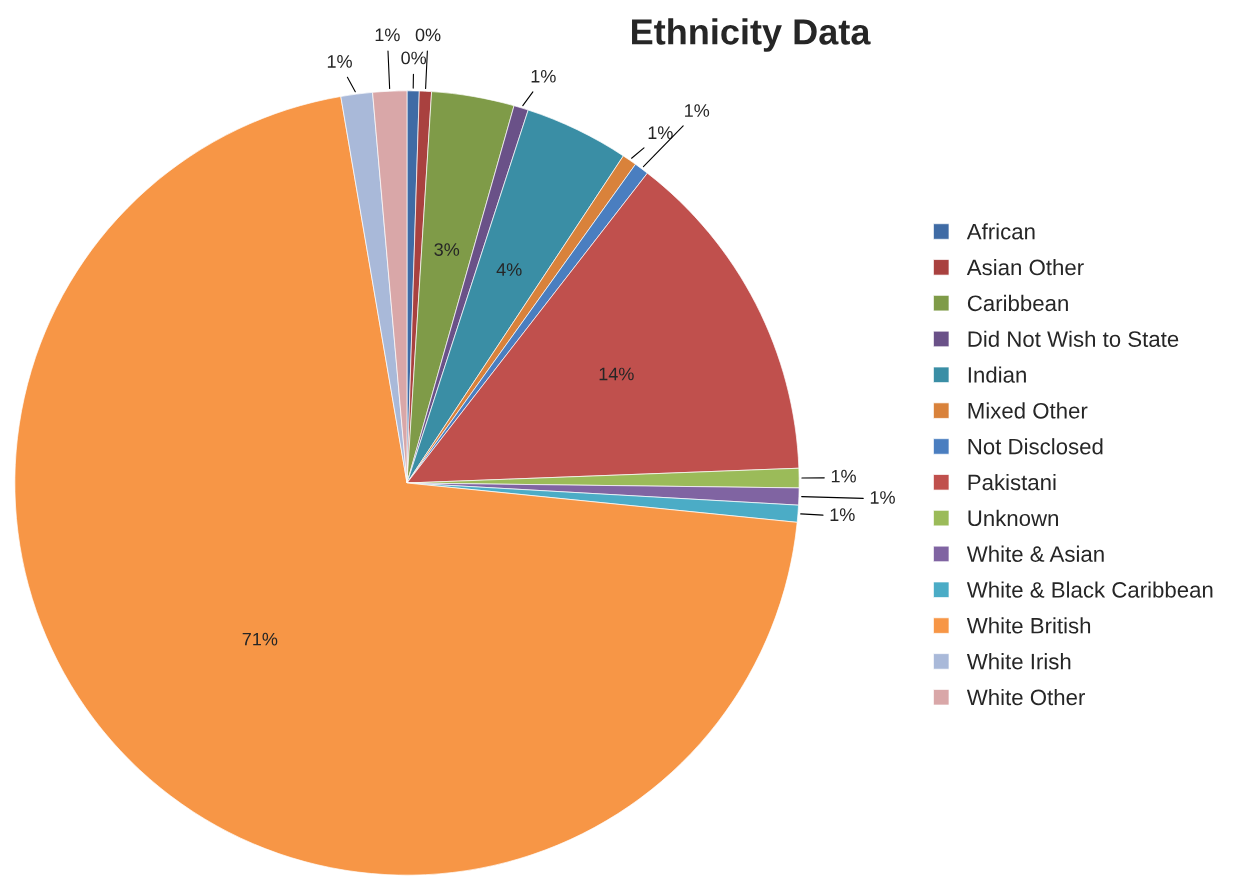 This screenshot has width=1240, height=880. Describe the element at coordinates (997, 374) in the screenshot. I see `legend-label: Indian` at that location.